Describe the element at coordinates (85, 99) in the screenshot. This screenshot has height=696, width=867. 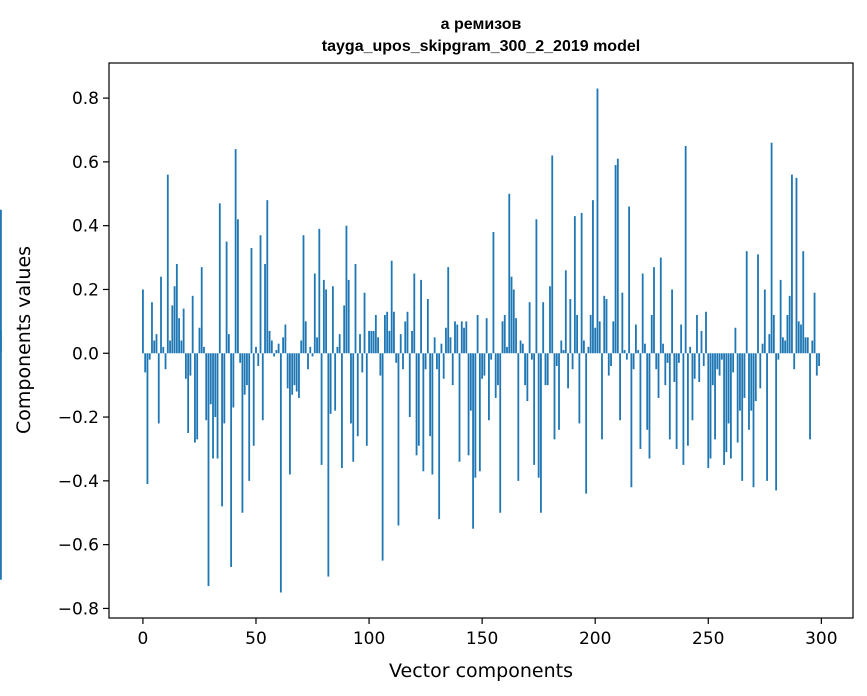
I see `y-tick-label: 0.8` at that location.